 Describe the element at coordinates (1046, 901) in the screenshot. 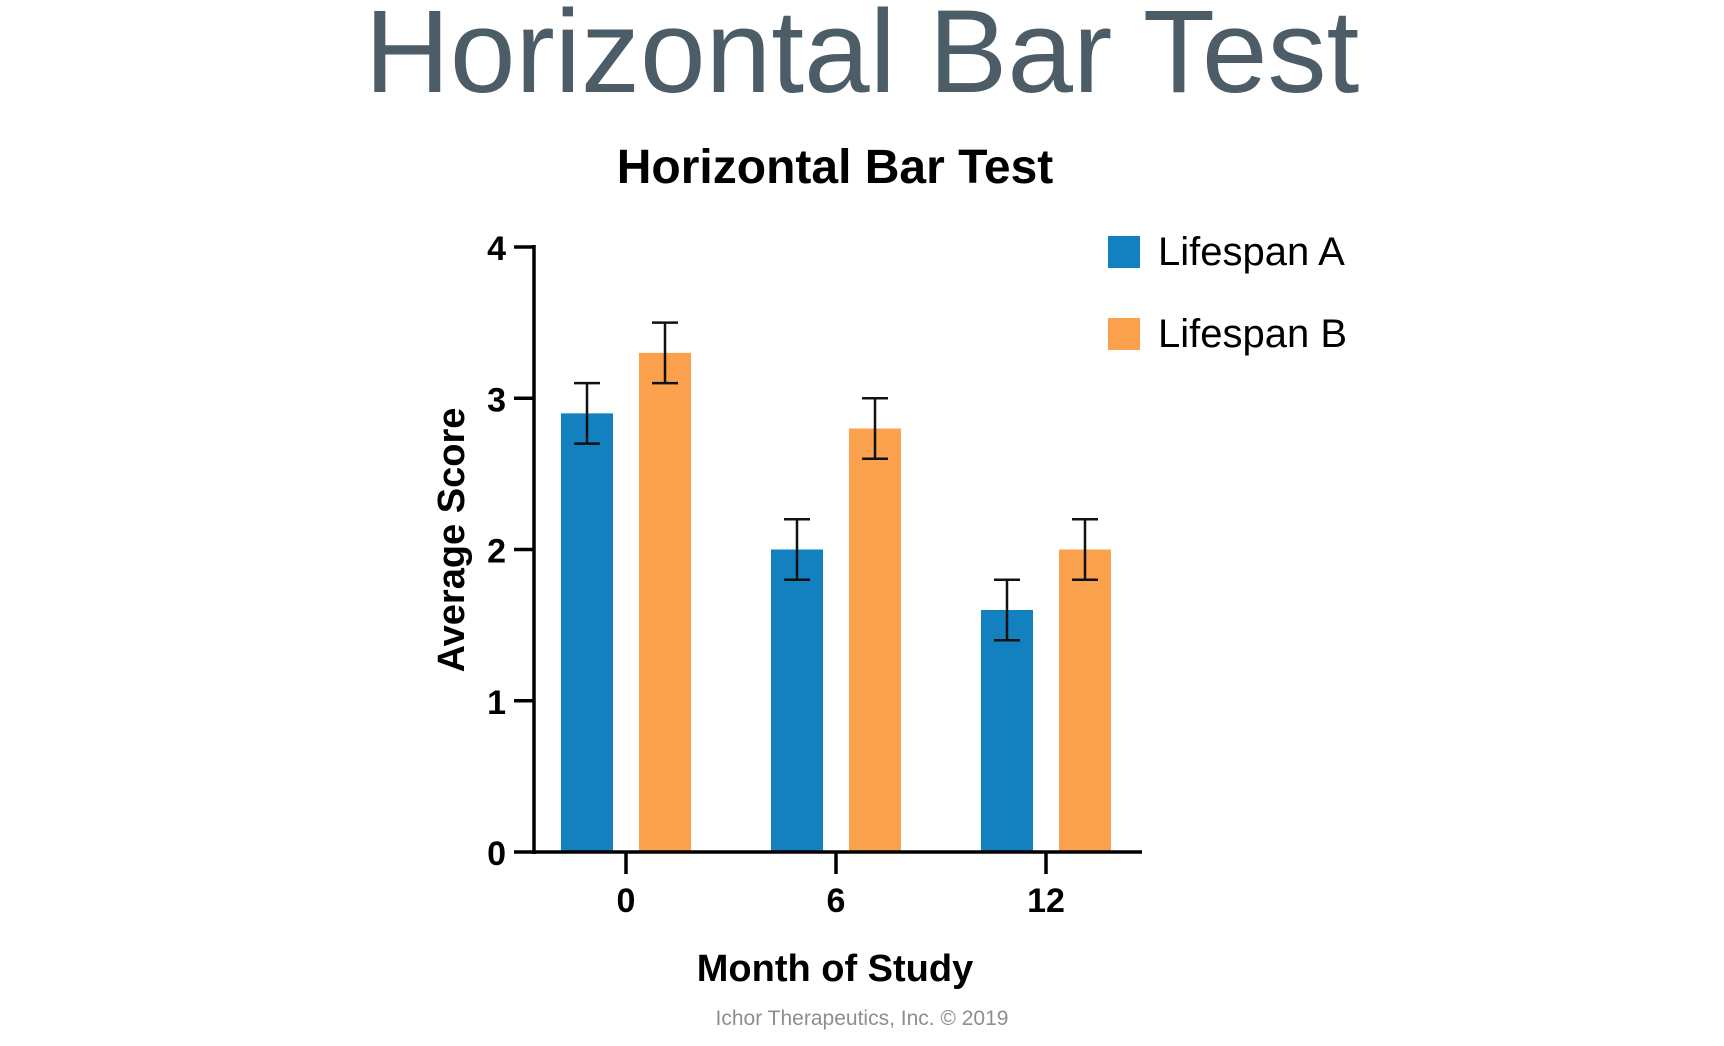

I see `x-tick-label-12: 12` at that location.